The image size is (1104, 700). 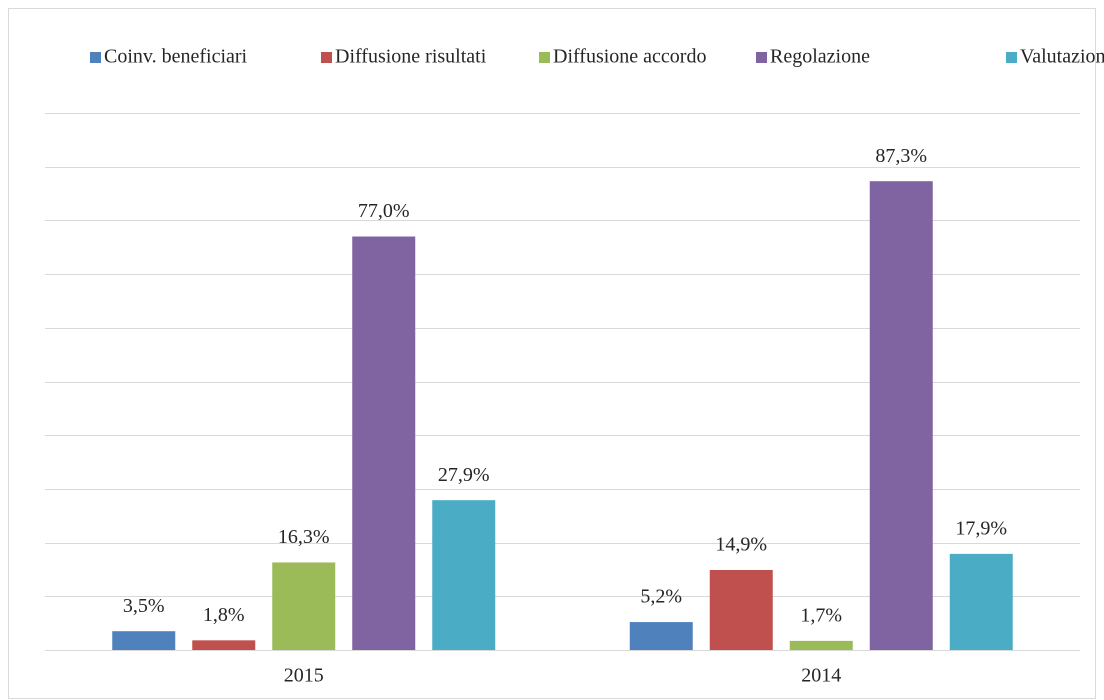 What do you see at coordinates (144, 606) in the screenshot?
I see `data-label: 3,5%` at bounding box center [144, 606].